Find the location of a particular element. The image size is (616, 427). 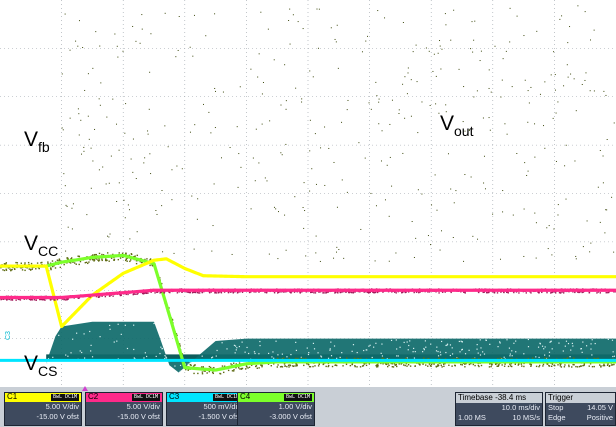

timebase-label: Timebase is located at coordinates (475, 397).